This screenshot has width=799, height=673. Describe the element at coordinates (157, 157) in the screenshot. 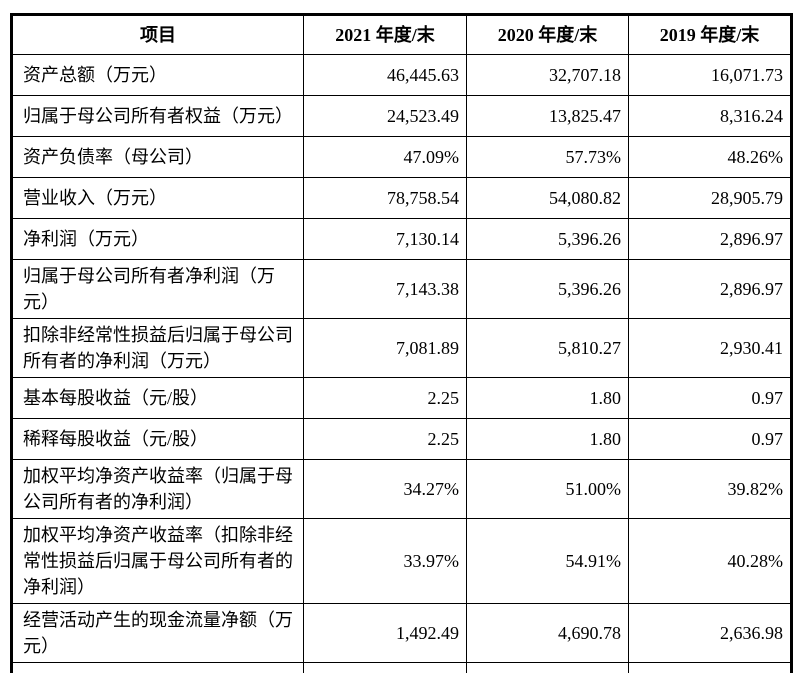

I see `row-label: 资产负债率（母公司）` at that location.